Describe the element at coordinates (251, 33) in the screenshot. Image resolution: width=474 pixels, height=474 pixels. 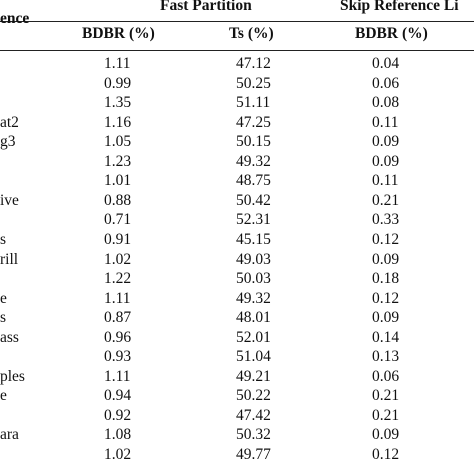
I see `header-ts: Ts (%)` at that location.